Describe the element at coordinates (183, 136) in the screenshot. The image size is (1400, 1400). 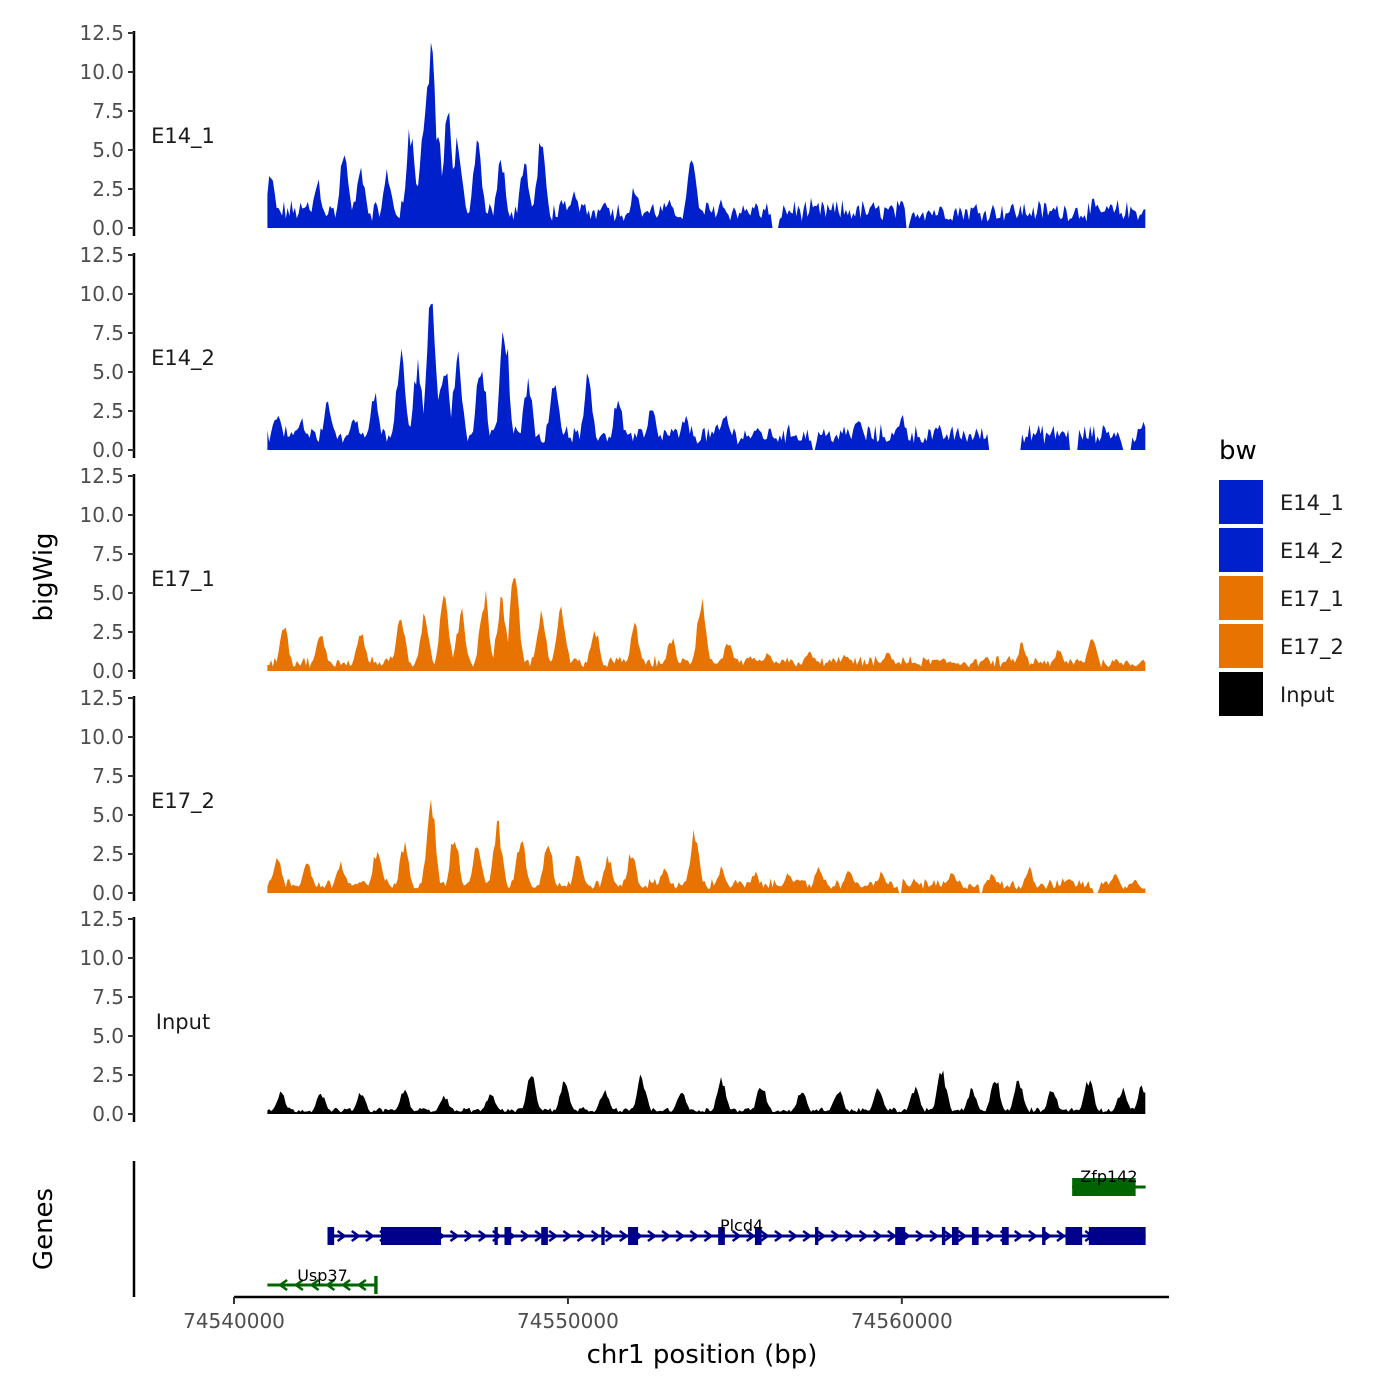
I see `track-label-E14_1: E14_1` at that location.